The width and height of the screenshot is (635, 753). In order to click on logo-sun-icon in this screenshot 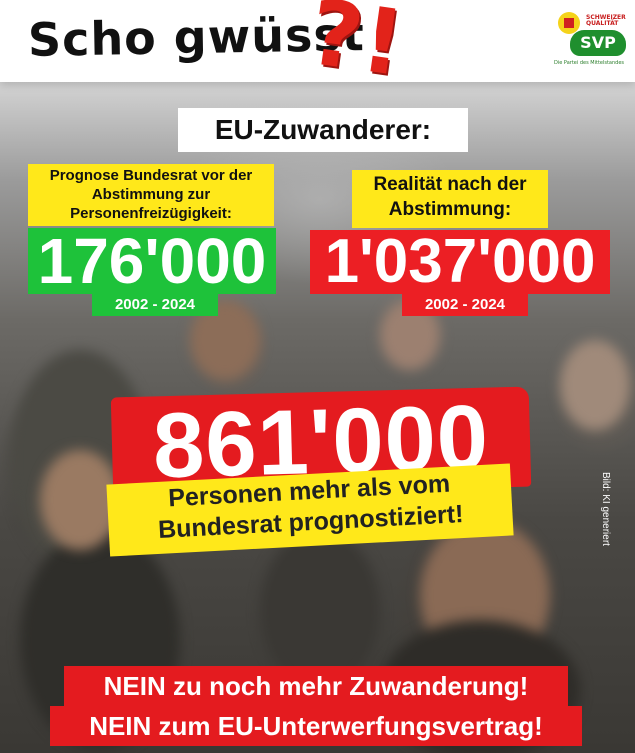, I will do `click(569, 23)`.